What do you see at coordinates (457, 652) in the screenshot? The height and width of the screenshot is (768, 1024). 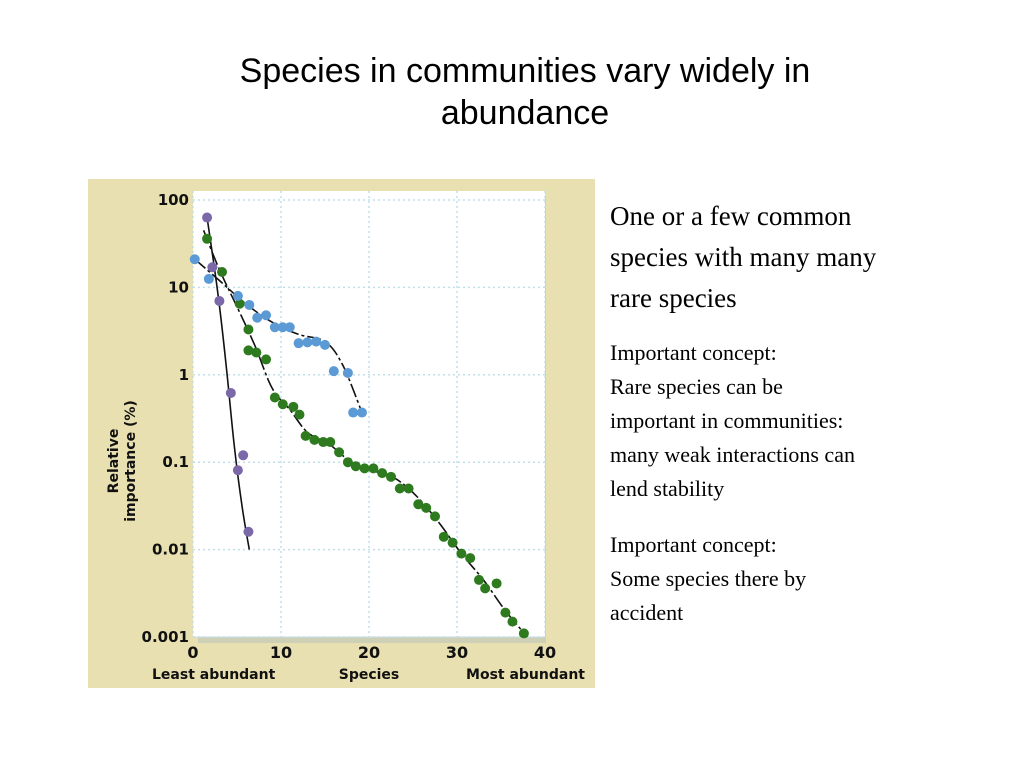 I see `x-tick-label: 30` at bounding box center [457, 652].